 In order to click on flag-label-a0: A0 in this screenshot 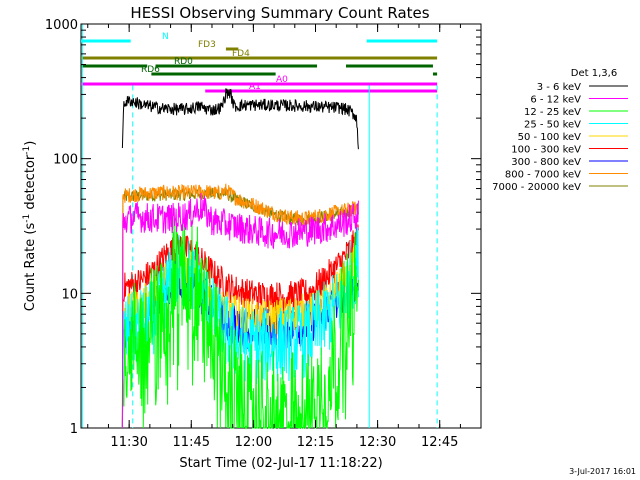, I will do `click(282, 80)`.